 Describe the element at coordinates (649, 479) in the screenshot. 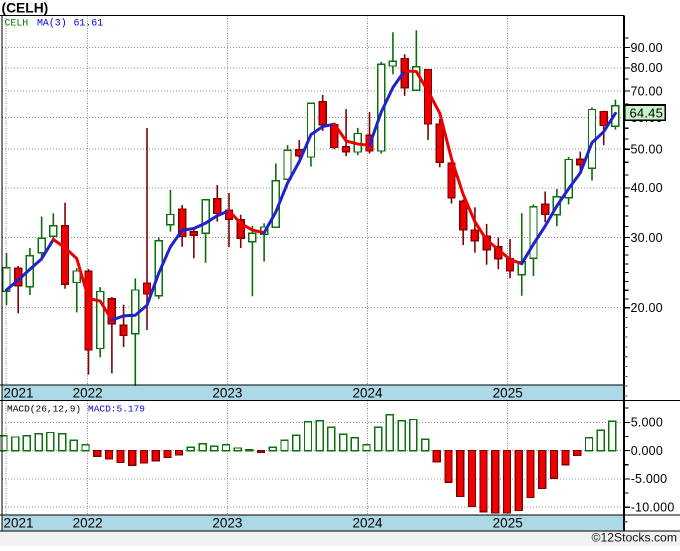

I see `svg-text: -5.000` at that location.